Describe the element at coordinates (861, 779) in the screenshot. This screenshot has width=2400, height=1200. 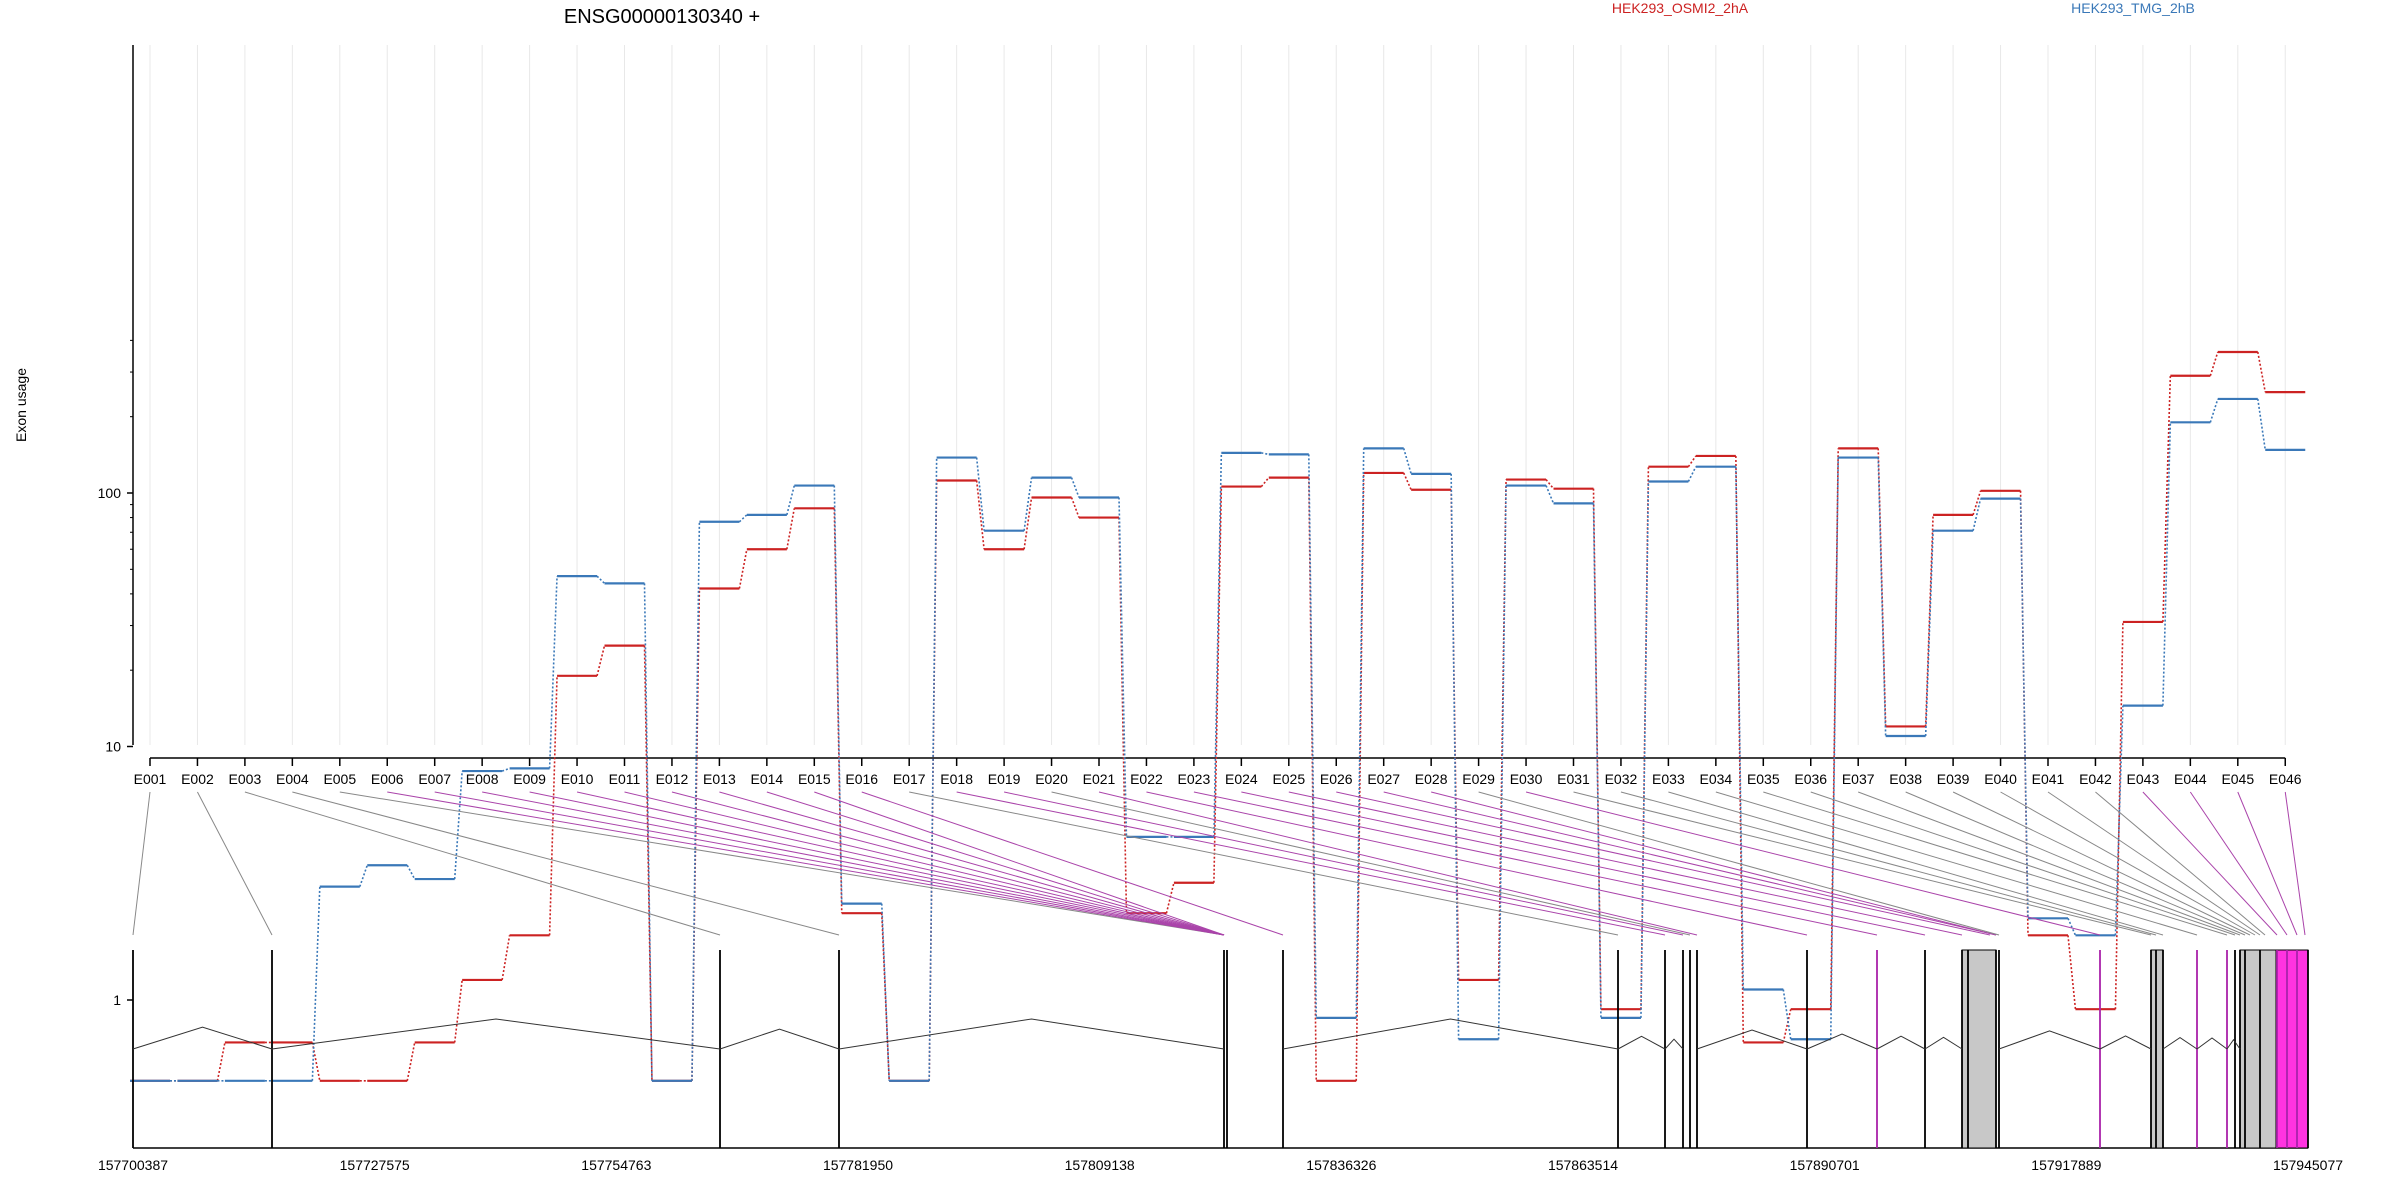
I see `x-tick-label: E016` at that location.